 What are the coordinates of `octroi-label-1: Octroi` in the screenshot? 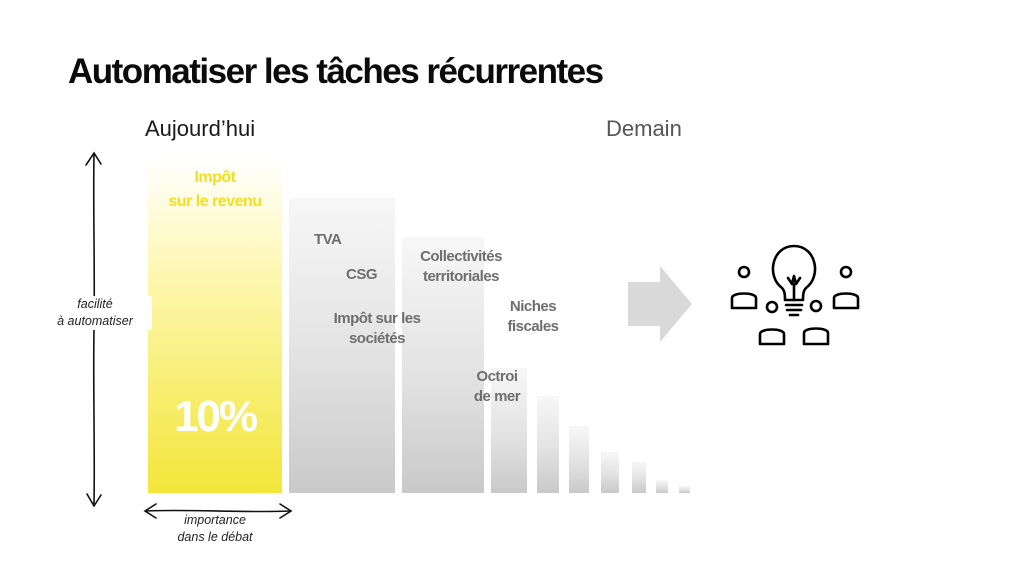 It's located at (497, 376).